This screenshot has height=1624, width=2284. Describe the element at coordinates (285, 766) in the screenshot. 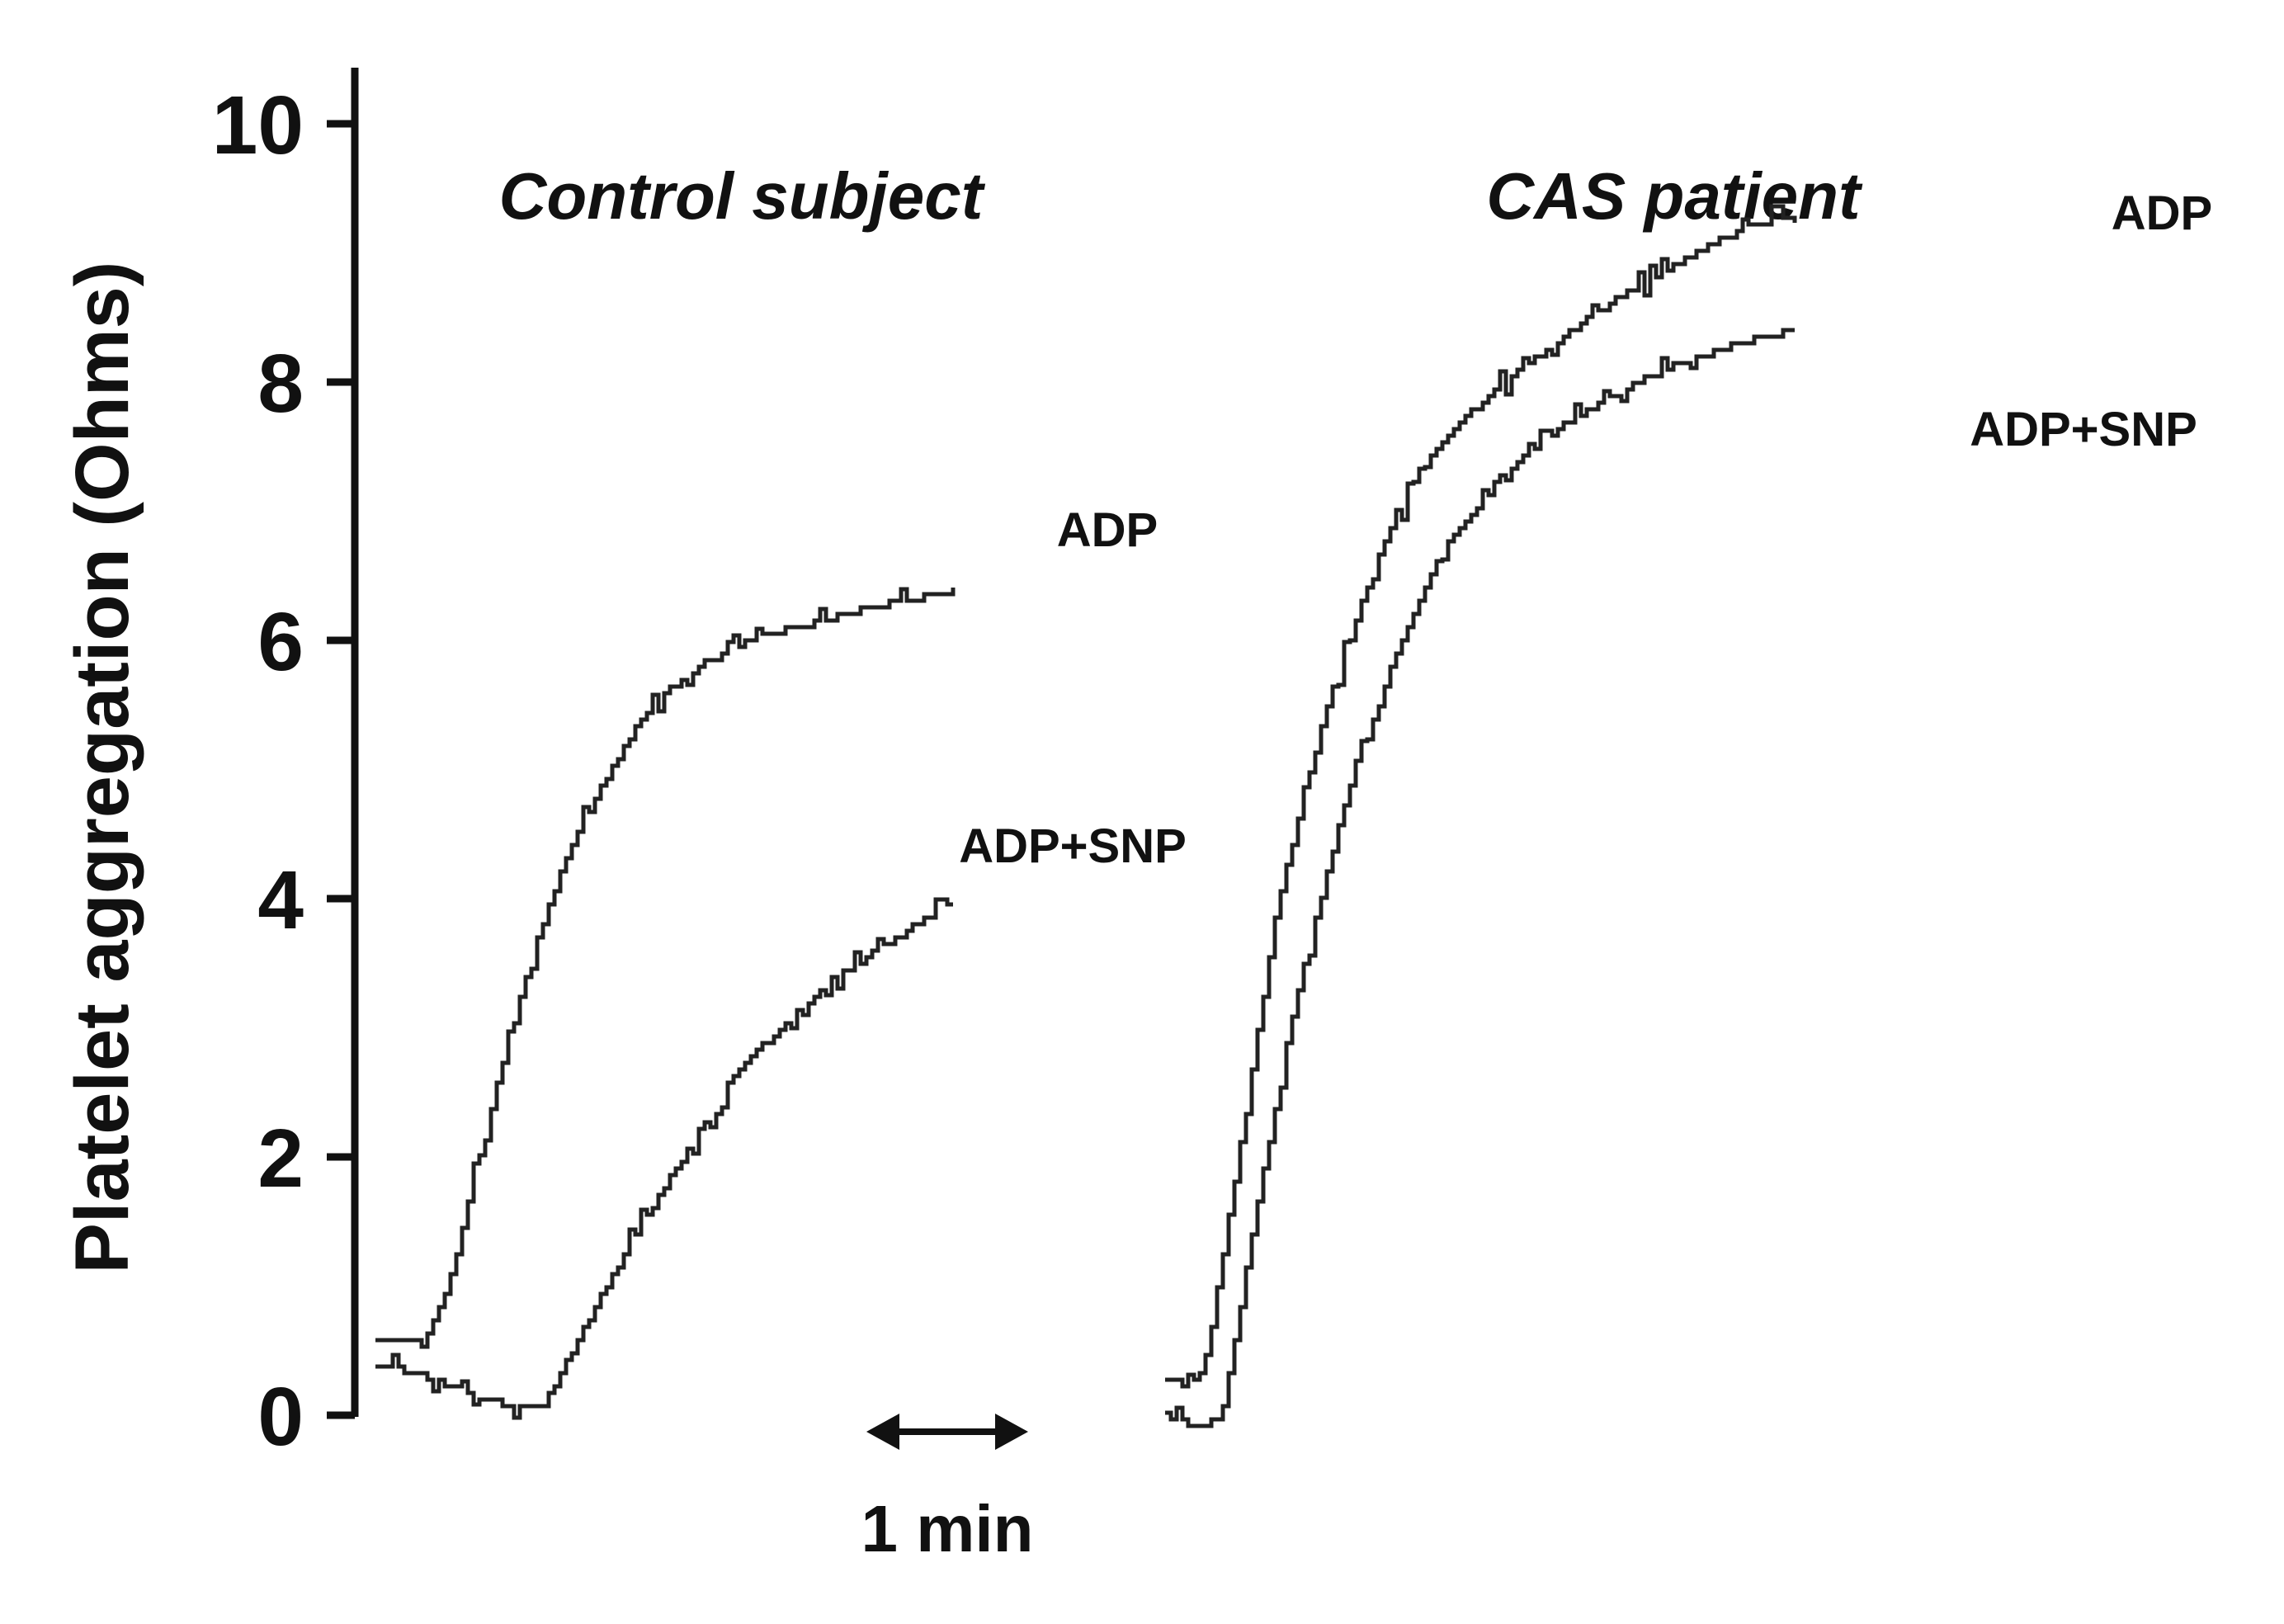

I see `y-axis: 0 2 4 6 8 10` at that location.